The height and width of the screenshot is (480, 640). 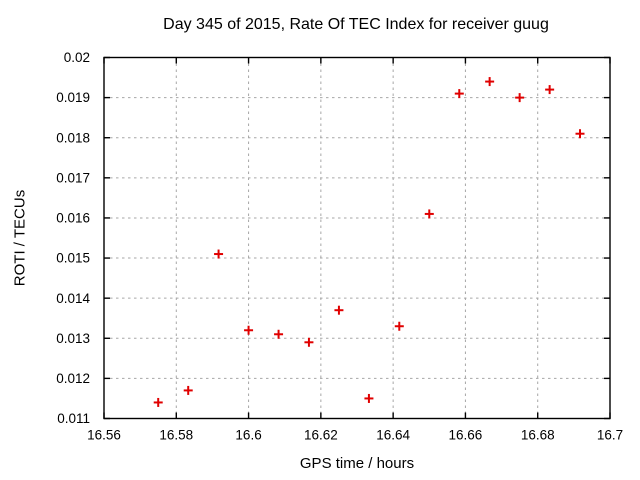 I want to click on y-tick-label: 0.019, so click(x=73, y=97).